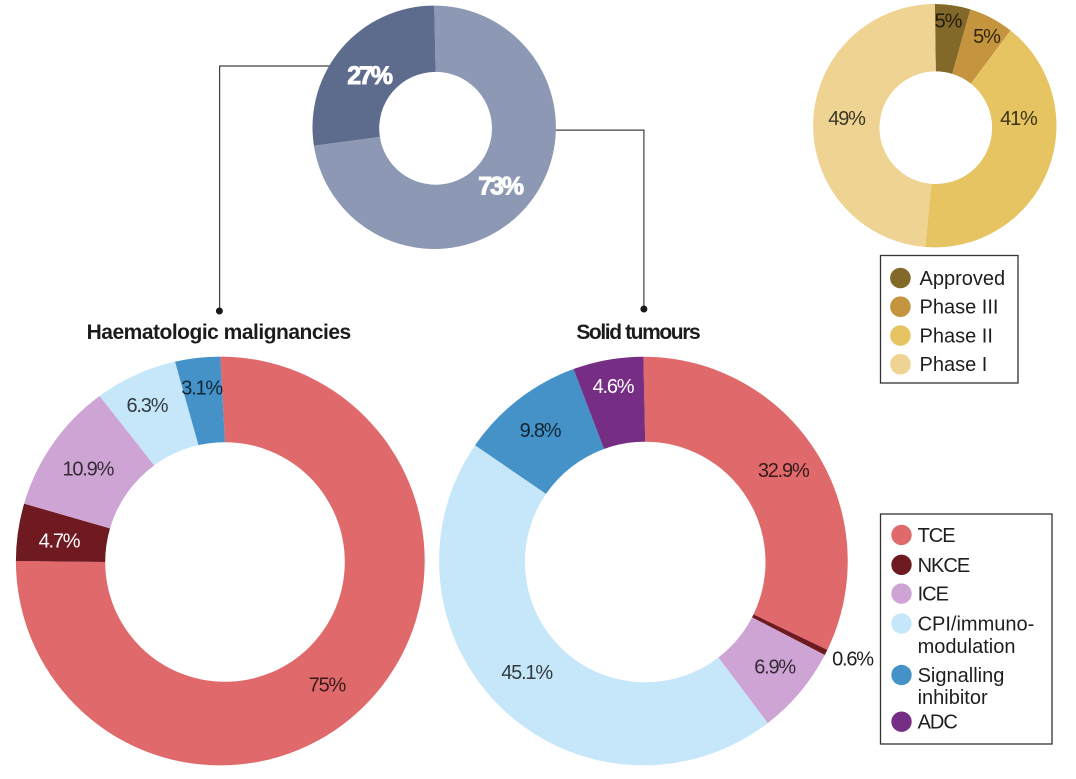  What do you see at coordinates (853, 660) in the screenshot?
I see `svg-text: 0.6%` at bounding box center [853, 660].